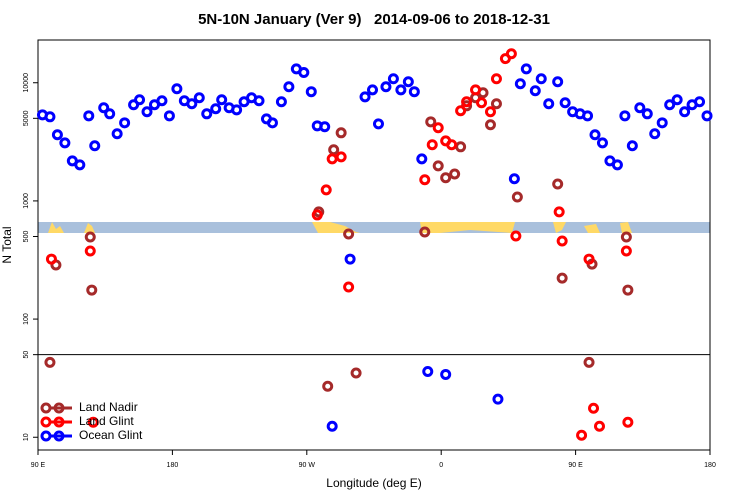 The image size is (750, 500). Describe the element at coordinates (173, 465) in the screenshot. I see `x-tick-label: 180` at that location.